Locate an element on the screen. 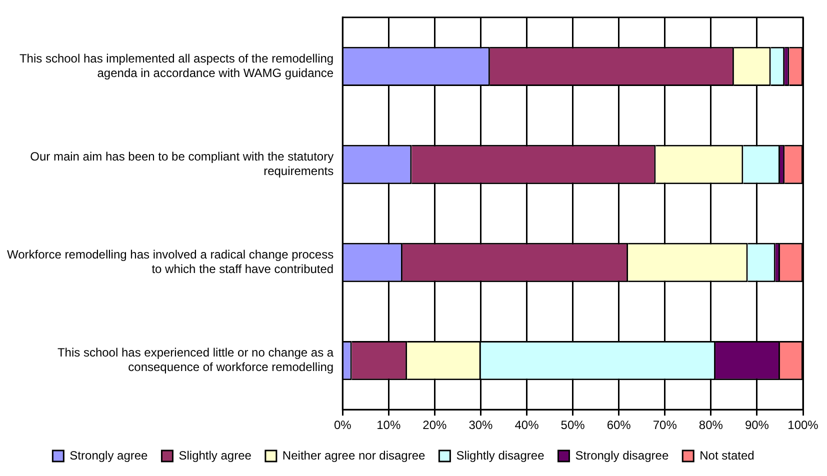  y-tick-label: This school has experienced little or no change as a consequence of workforce remodelling is located at coordinates (195, 360).